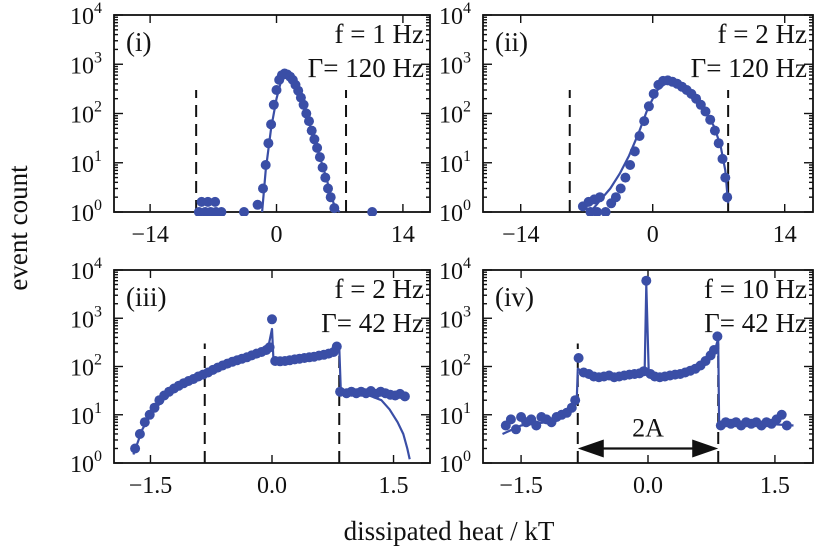 This screenshot has height=554, width=829. I want to click on y-axis-label: event count, so click(18, 228).